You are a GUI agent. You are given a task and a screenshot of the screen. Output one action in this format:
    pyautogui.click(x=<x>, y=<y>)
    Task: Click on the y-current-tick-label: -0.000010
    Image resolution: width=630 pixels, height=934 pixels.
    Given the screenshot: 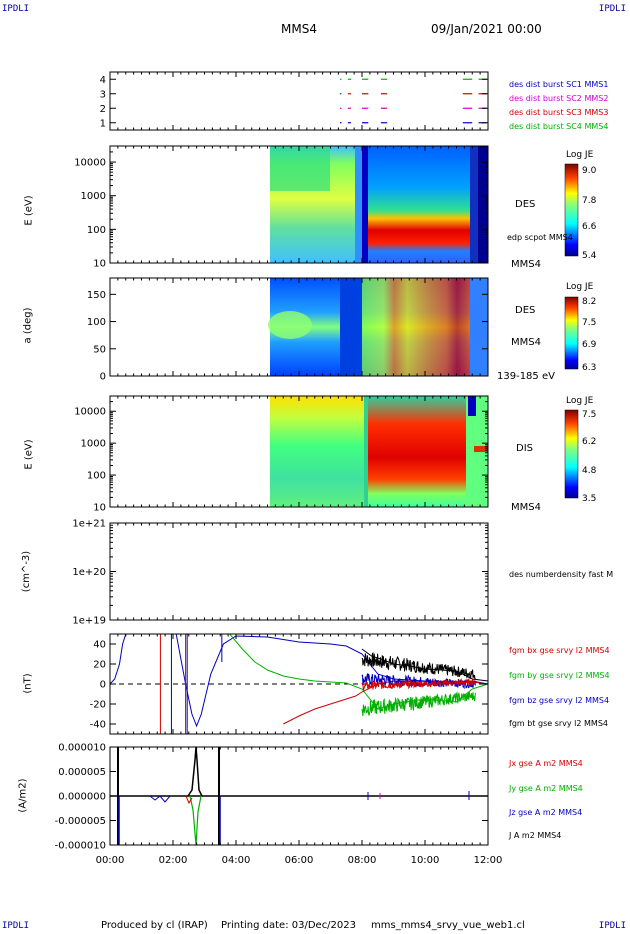 What is the action you would take?
    pyautogui.click(x=80, y=846)
    